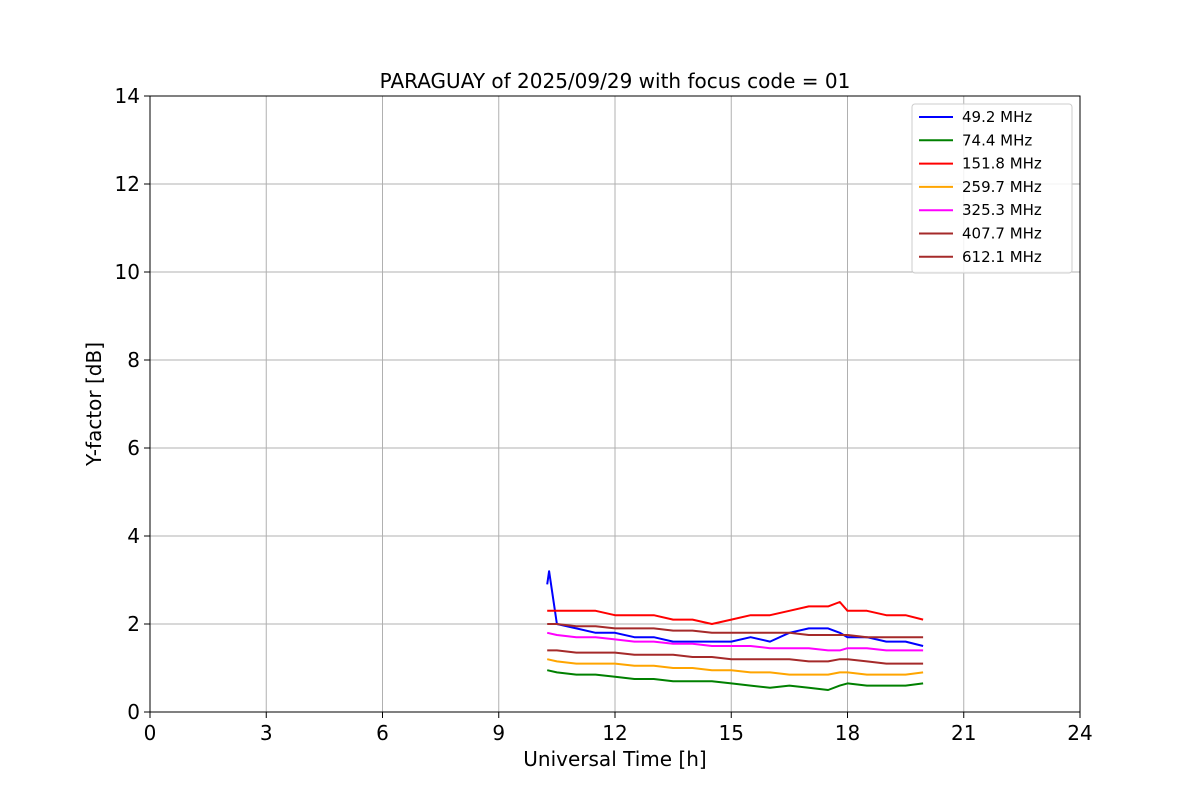  I want to click on legend-label-1: 74.4 MHz, so click(997, 140).